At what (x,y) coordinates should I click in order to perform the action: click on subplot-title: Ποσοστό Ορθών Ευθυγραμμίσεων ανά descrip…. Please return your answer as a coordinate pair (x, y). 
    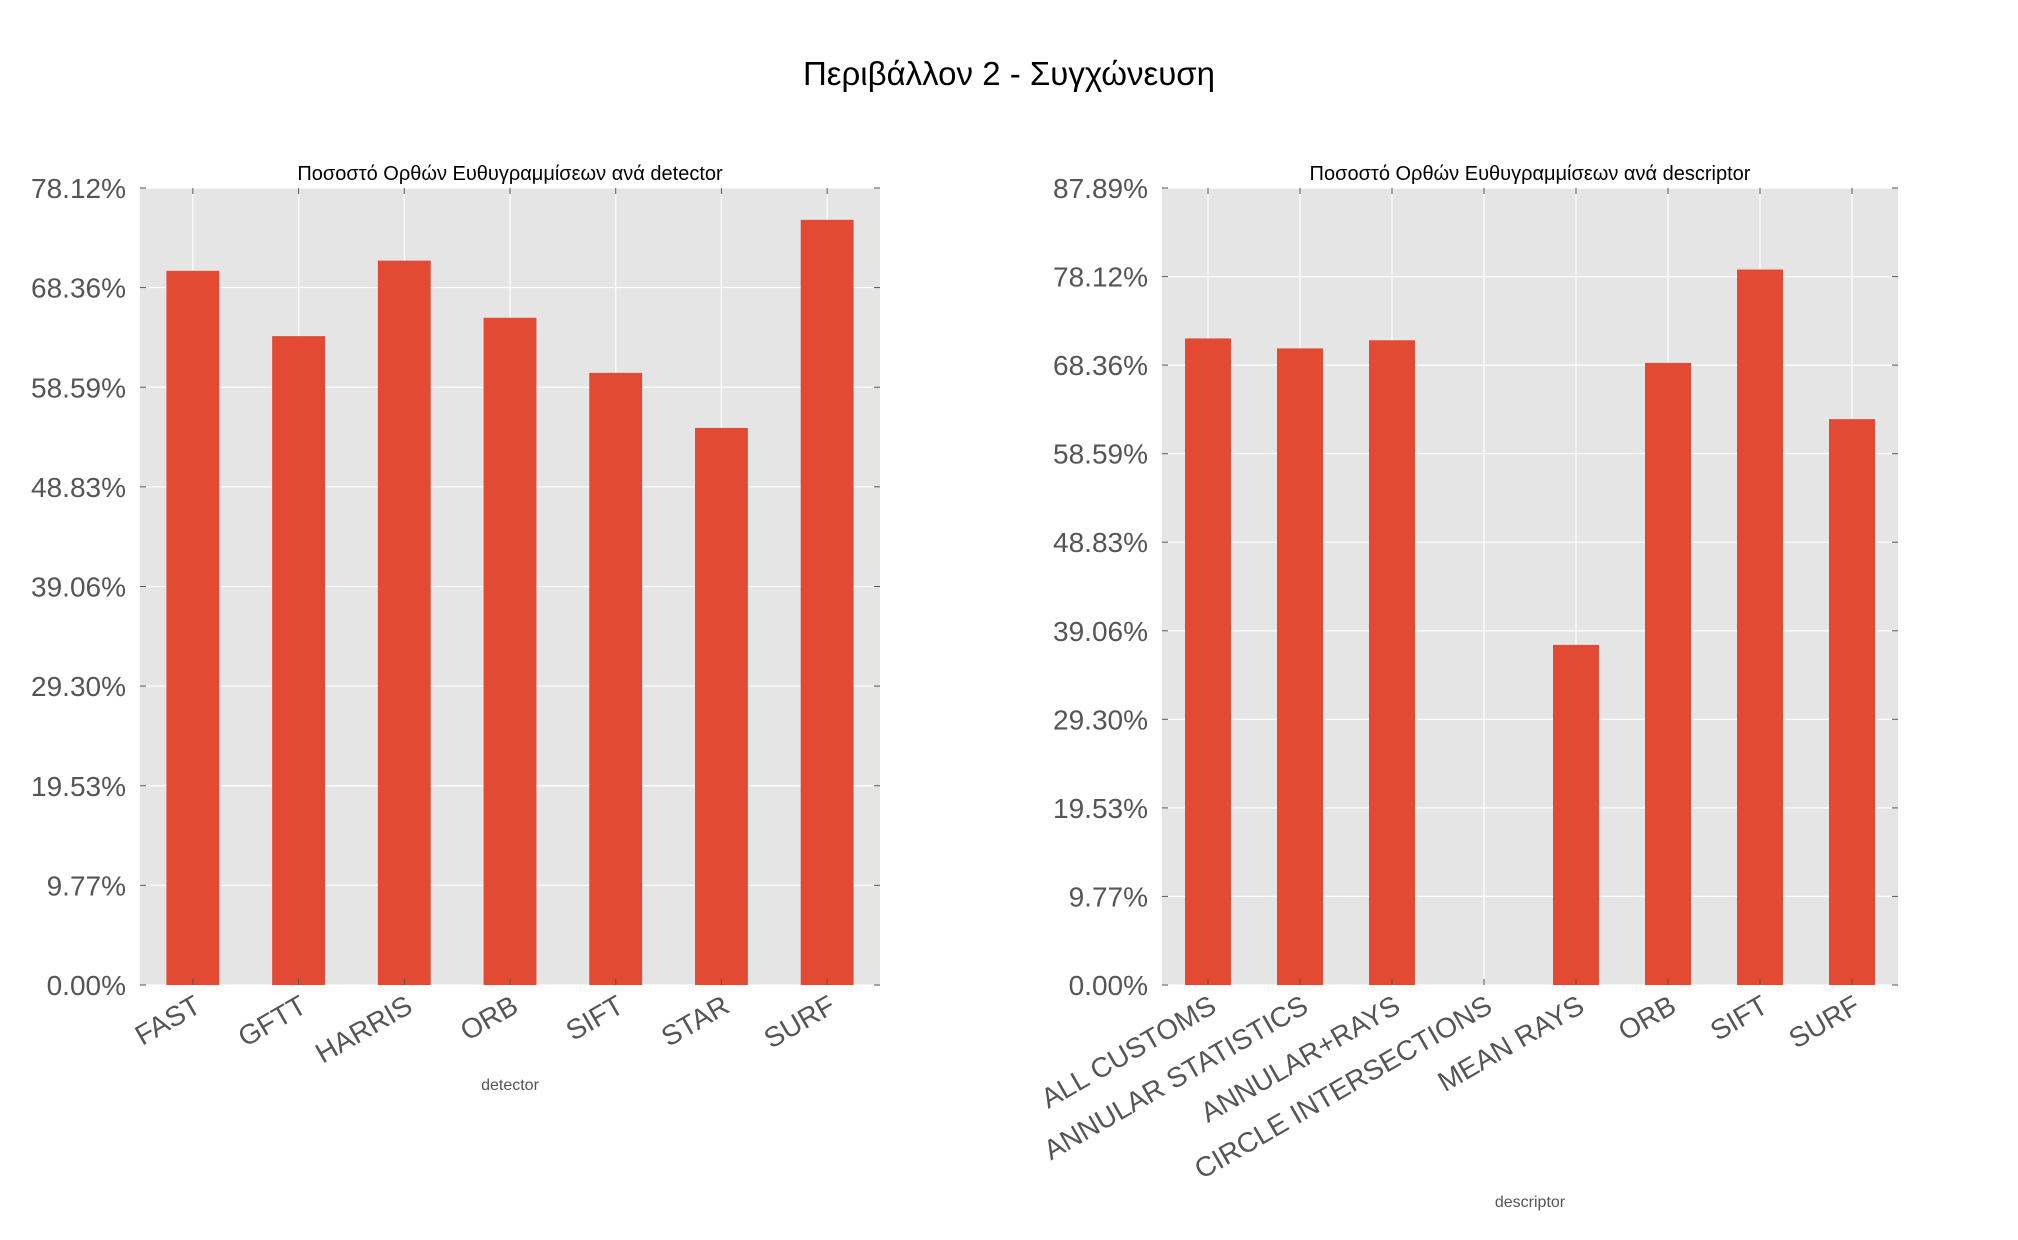
    Looking at the image, I should click on (1530, 174).